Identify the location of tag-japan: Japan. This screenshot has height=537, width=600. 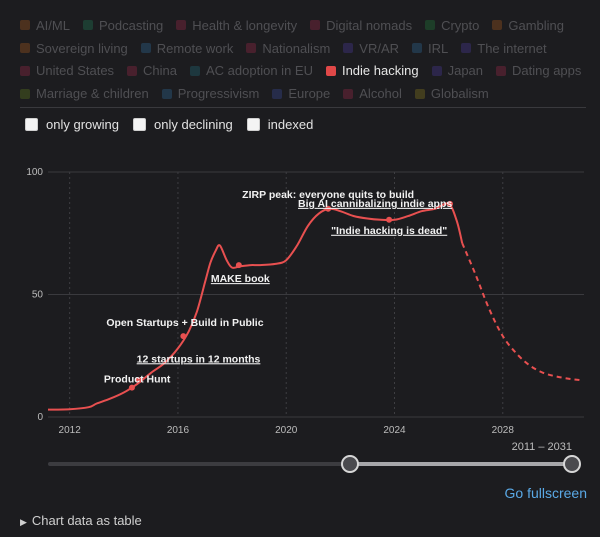
(457, 70).